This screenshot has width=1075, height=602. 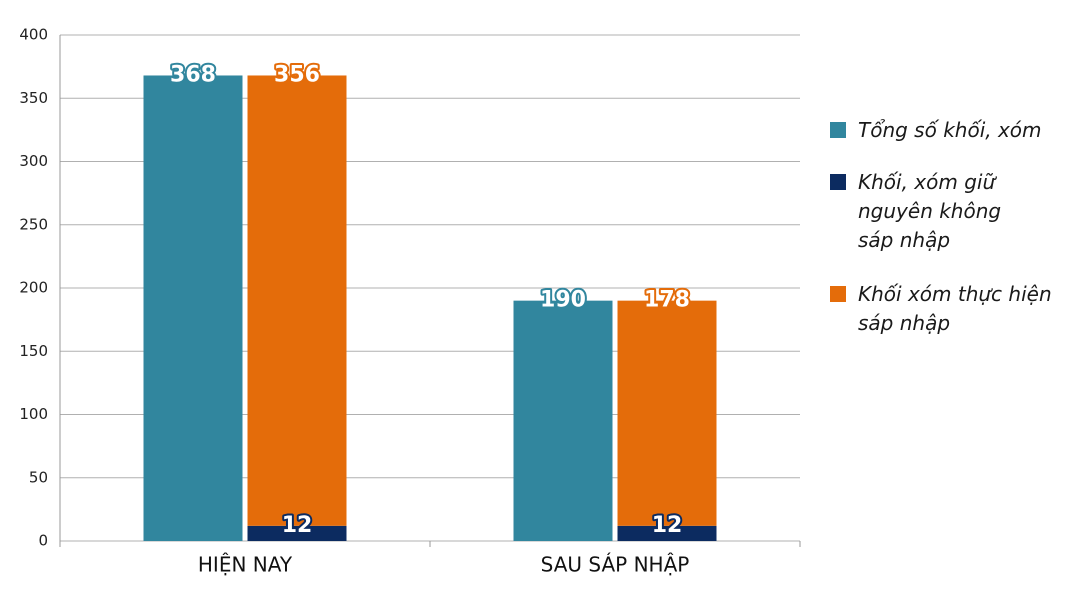 I want to click on data-label: 356, so click(x=297, y=74).